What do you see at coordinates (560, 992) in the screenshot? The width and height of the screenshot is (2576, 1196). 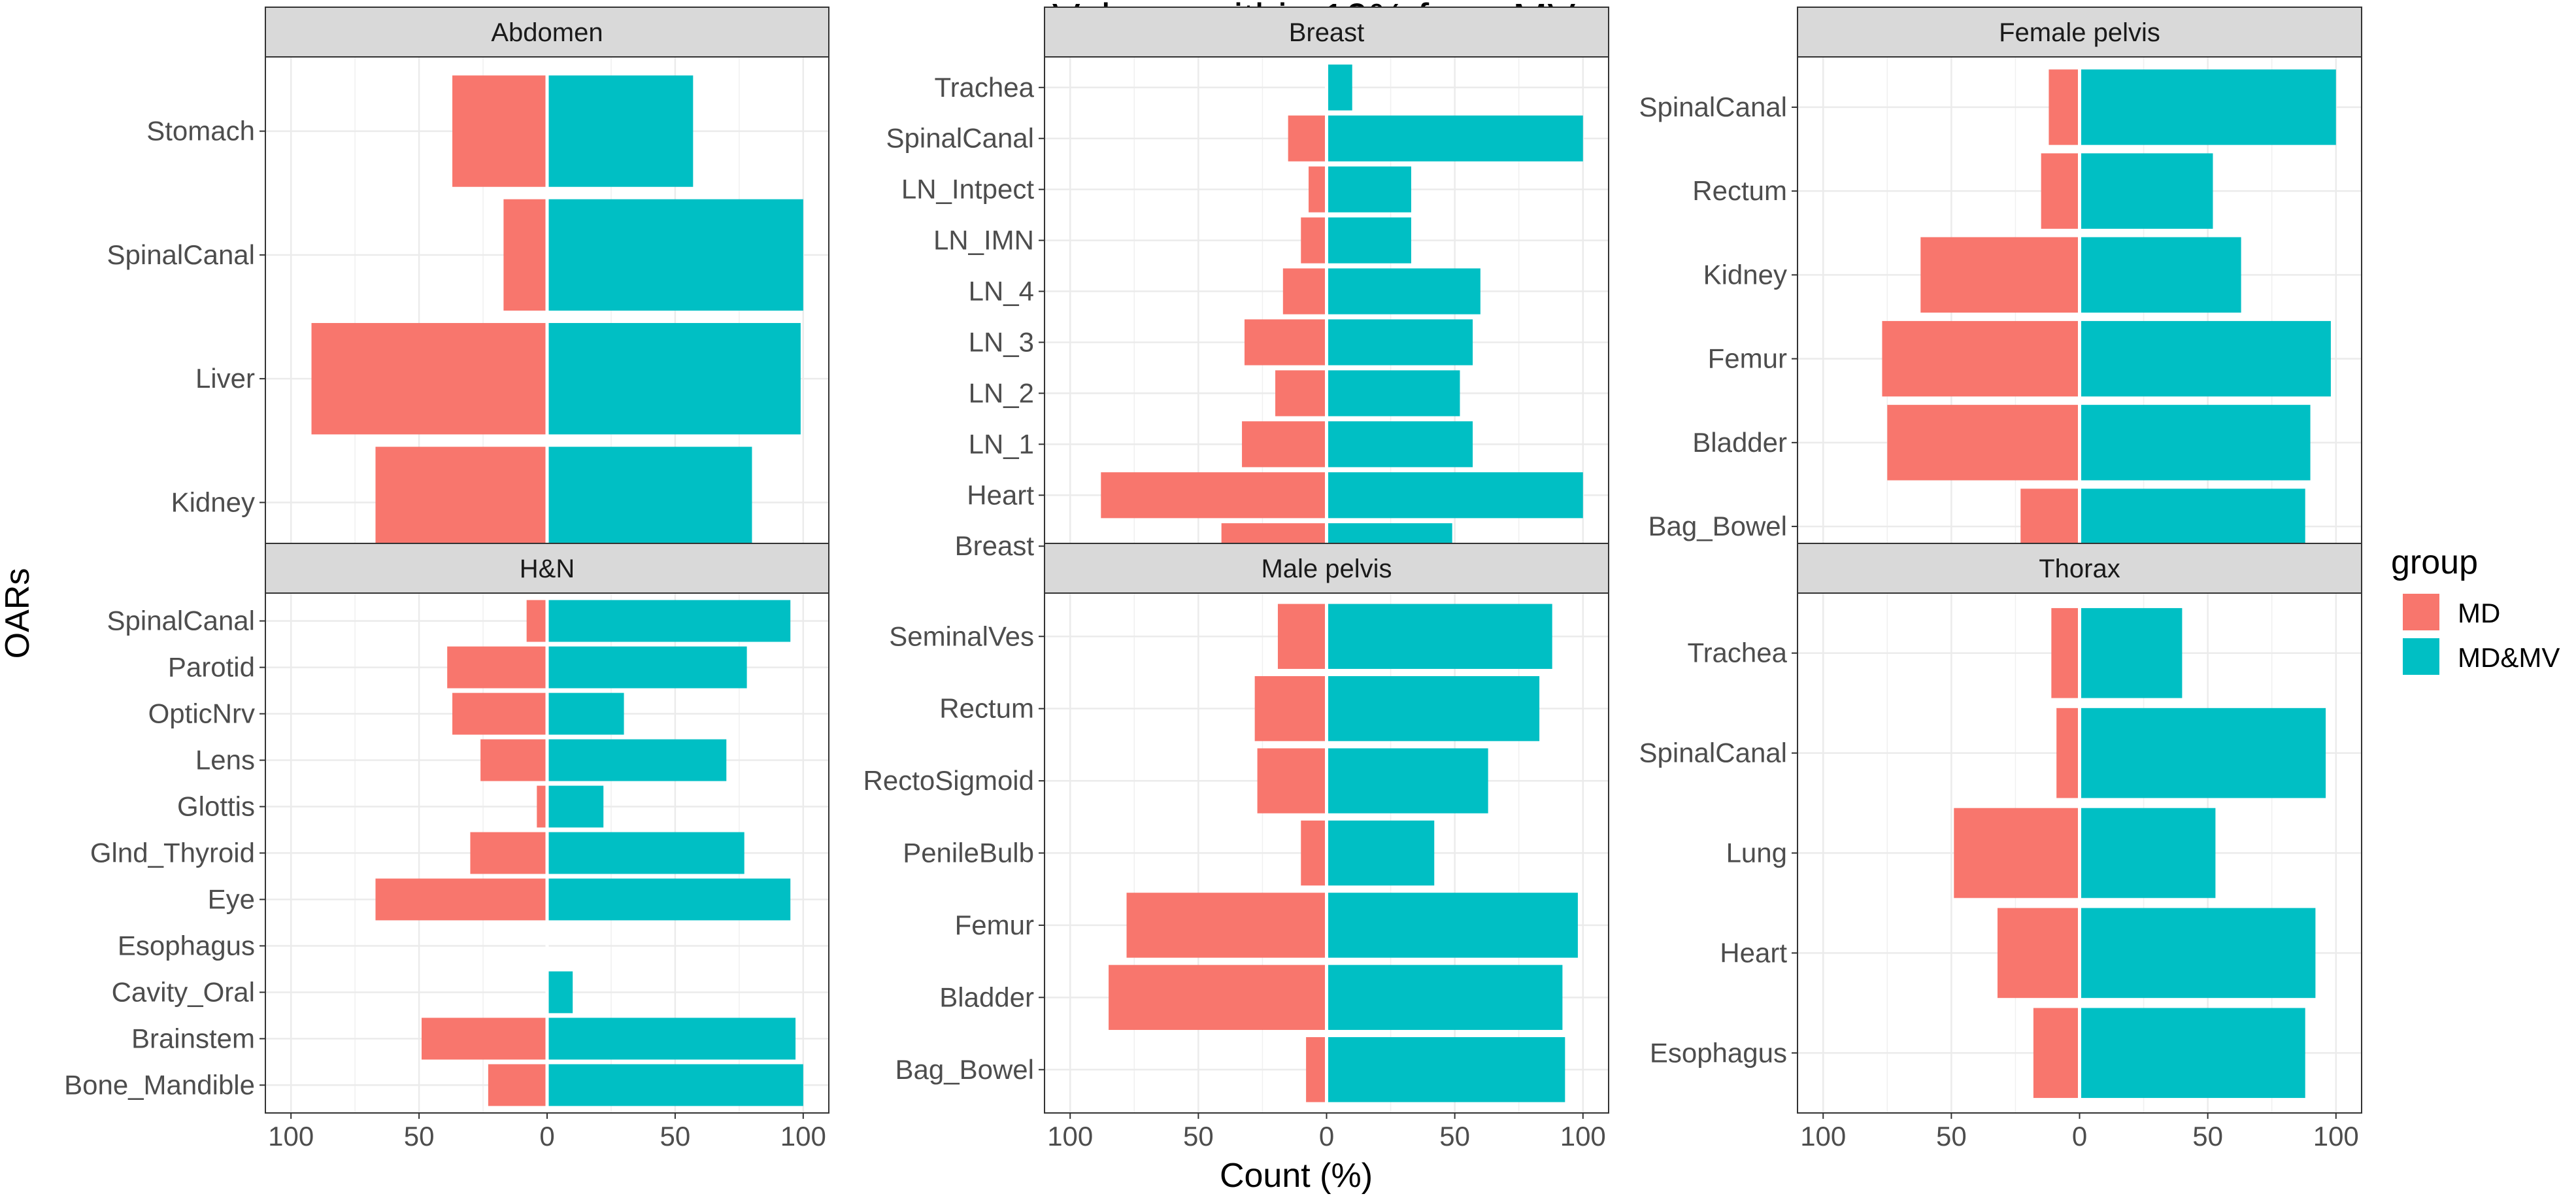 I see `bar-mdmv-cavity-oral` at bounding box center [560, 992].